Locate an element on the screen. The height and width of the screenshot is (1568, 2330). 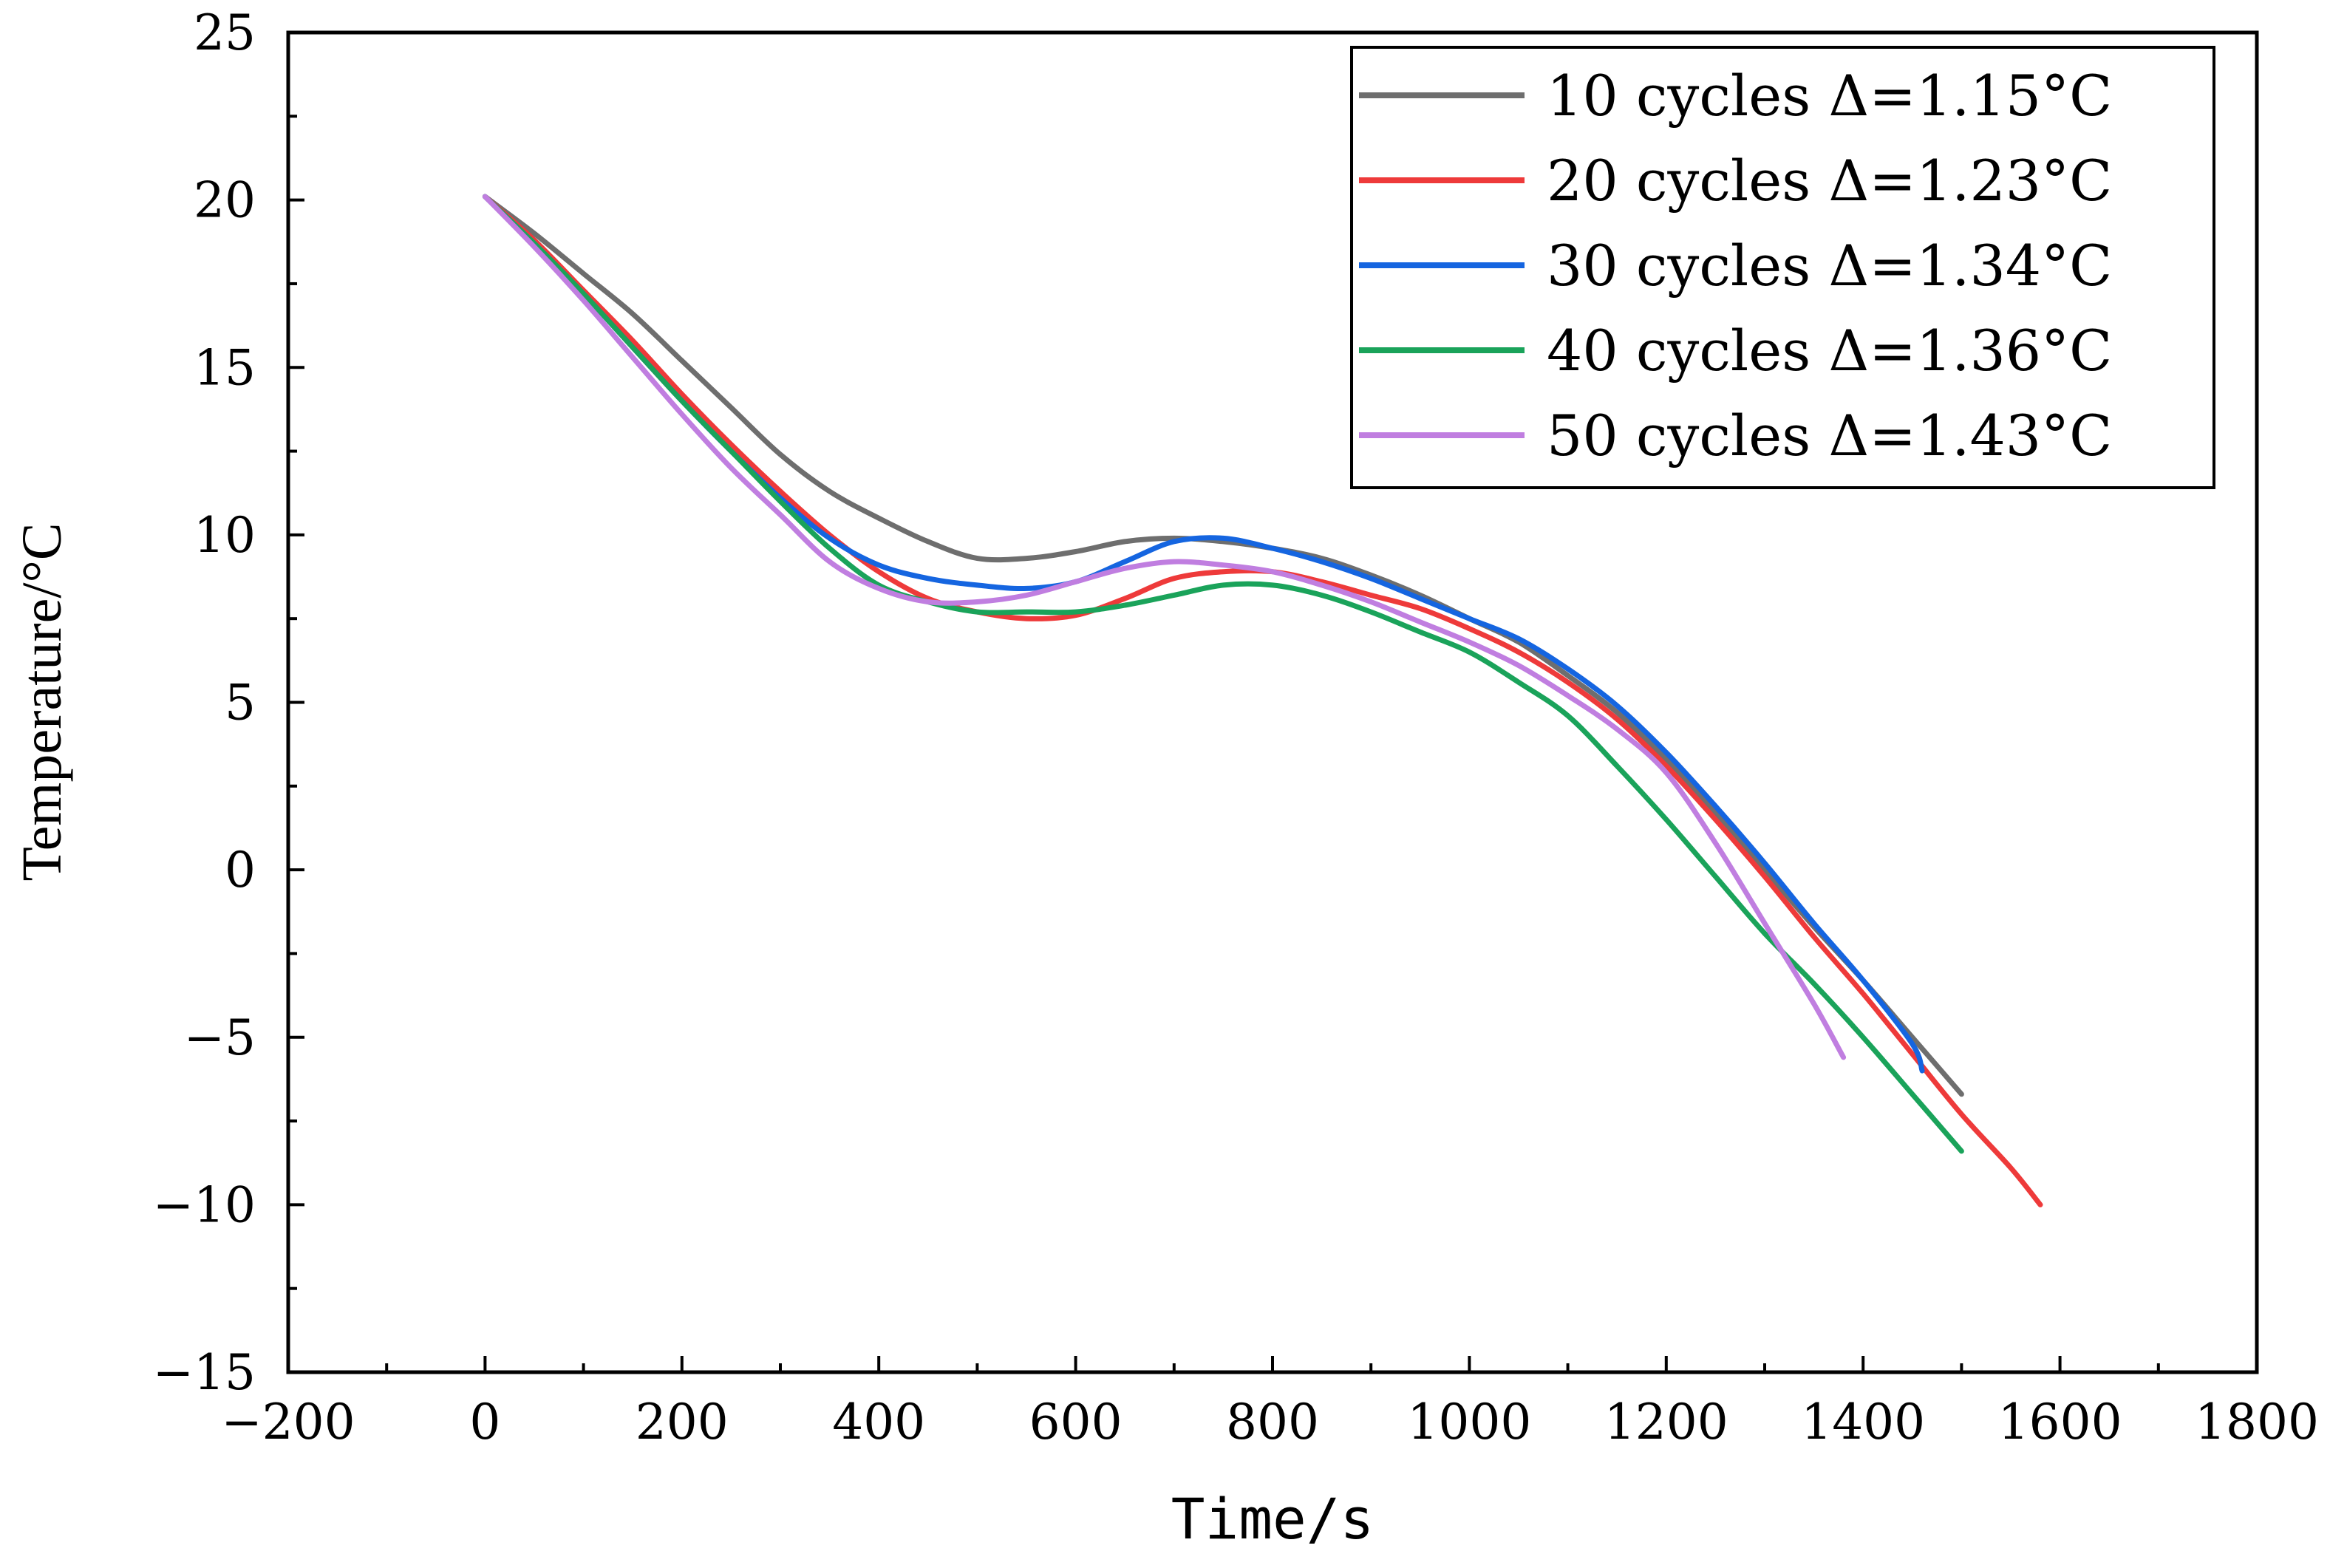
x-axis-label: Time/s is located at coordinates (1273, 1519).